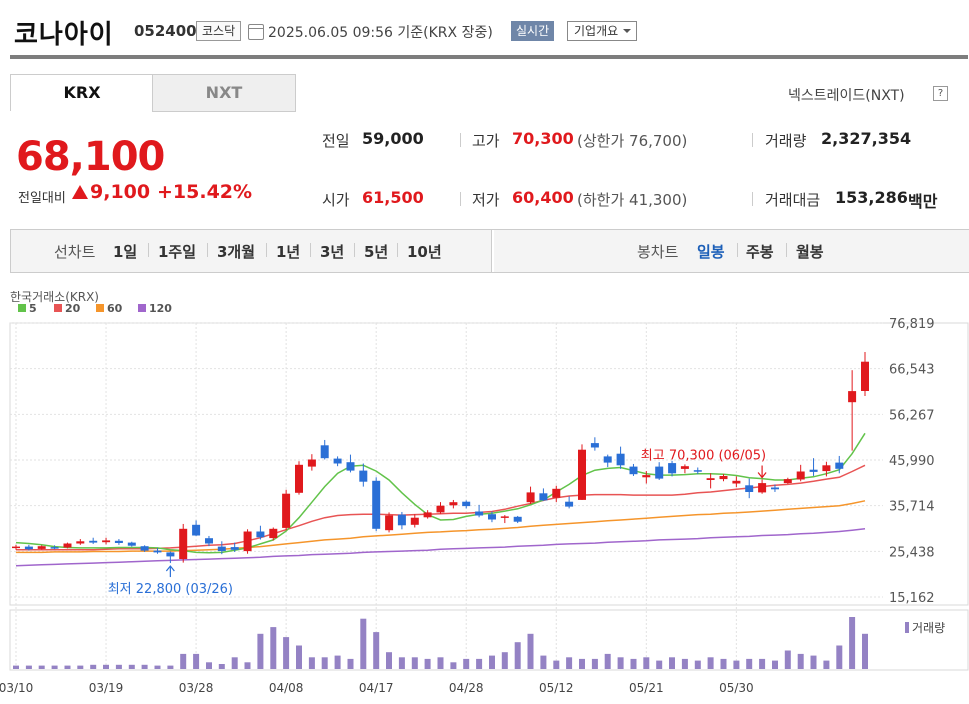 The image size is (969, 704). I want to click on open-label: 시가, so click(336, 200).